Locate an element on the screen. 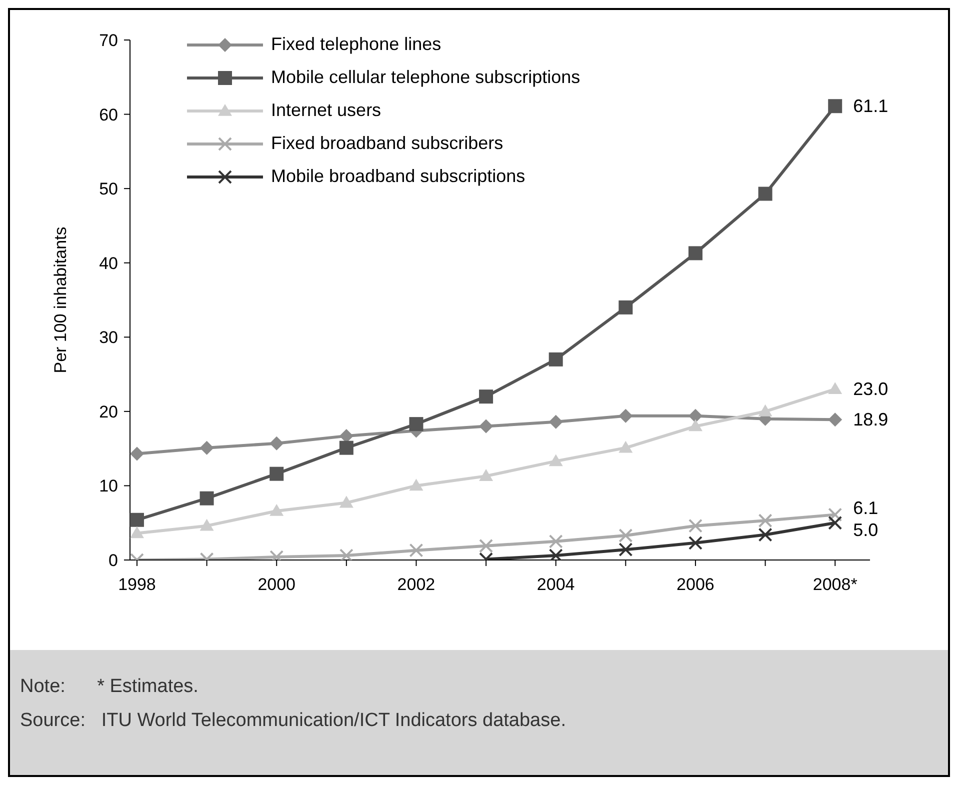  source-note: Source: ITU World Telecommunication/ICT Indicators database. is located at coordinates (293, 721).